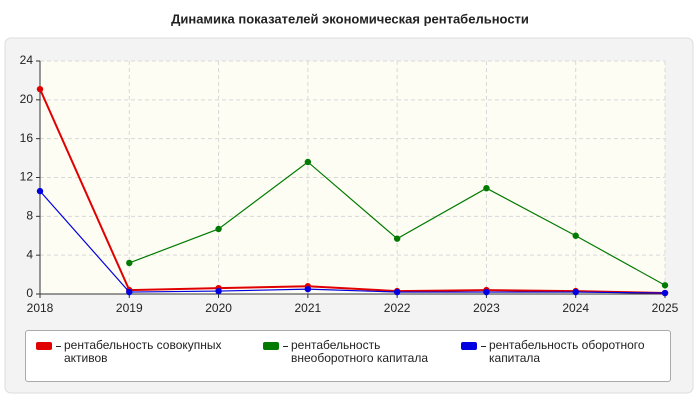 The height and width of the screenshot is (400, 700). Describe the element at coordinates (567, 351) in the screenshot. I see `legend-label: рентабельность оборотного капитала` at that location.